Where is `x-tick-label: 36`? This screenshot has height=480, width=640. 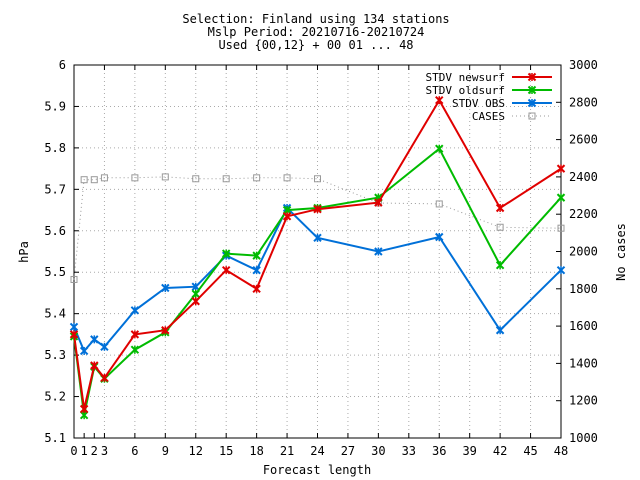 x-tick-label: 36 is located at coordinates (439, 451).